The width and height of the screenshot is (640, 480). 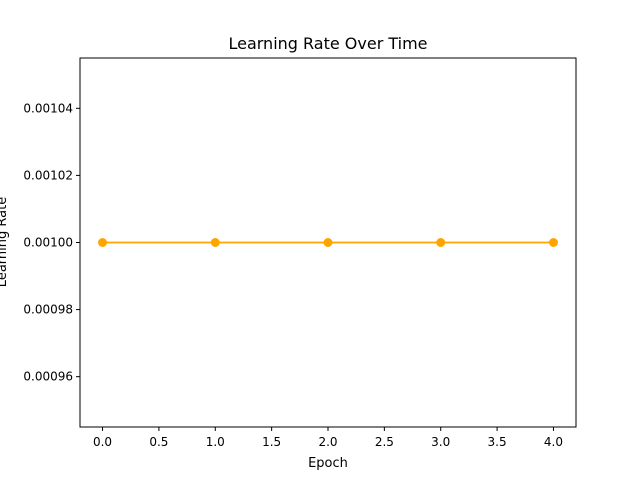 I want to click on x-tick-label: 1.5, so click(x=271, y=442).